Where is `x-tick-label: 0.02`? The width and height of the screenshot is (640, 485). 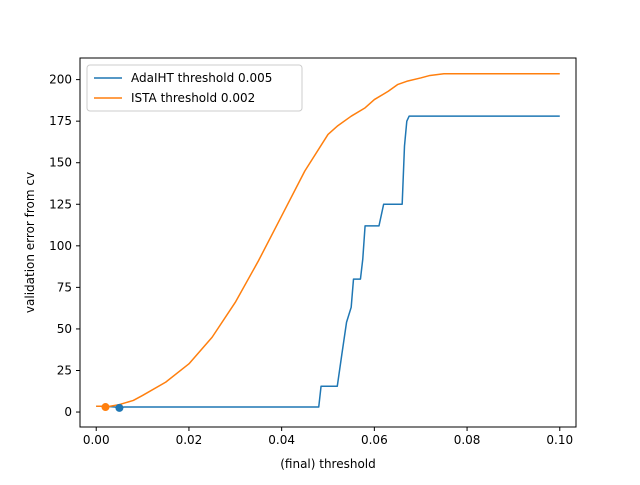 x-tick-label: 0.02 is located at coordinates (189, 440).